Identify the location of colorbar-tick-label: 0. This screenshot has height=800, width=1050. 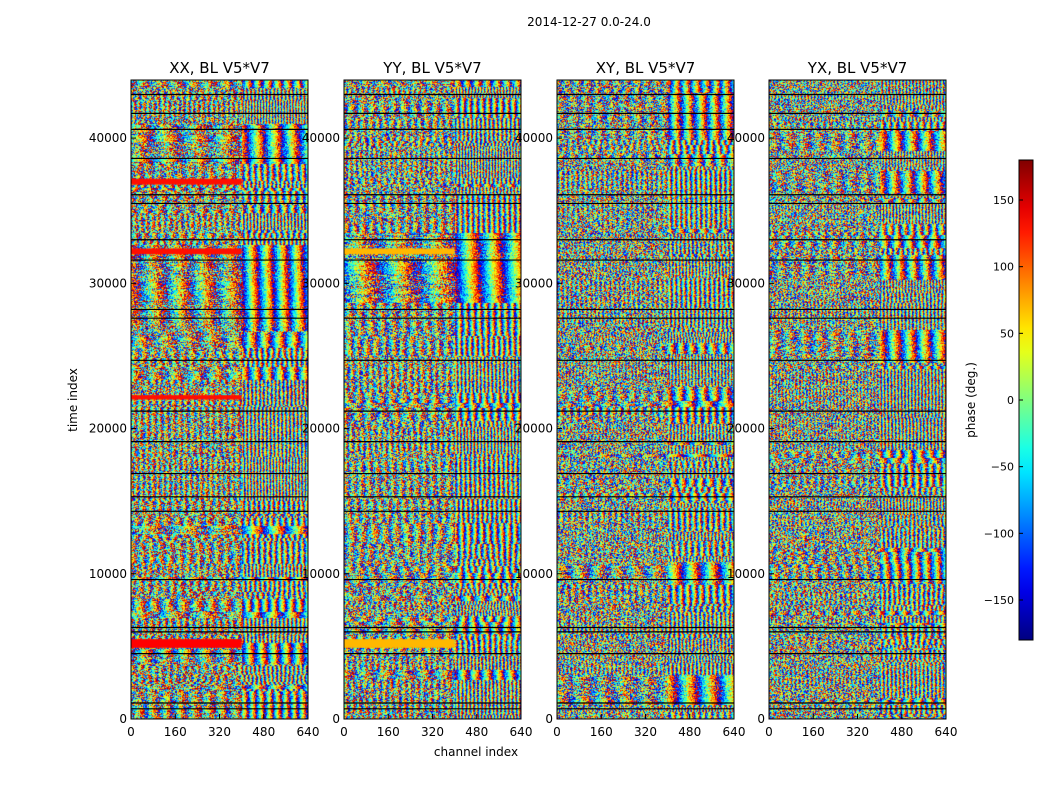
(1010, 400).